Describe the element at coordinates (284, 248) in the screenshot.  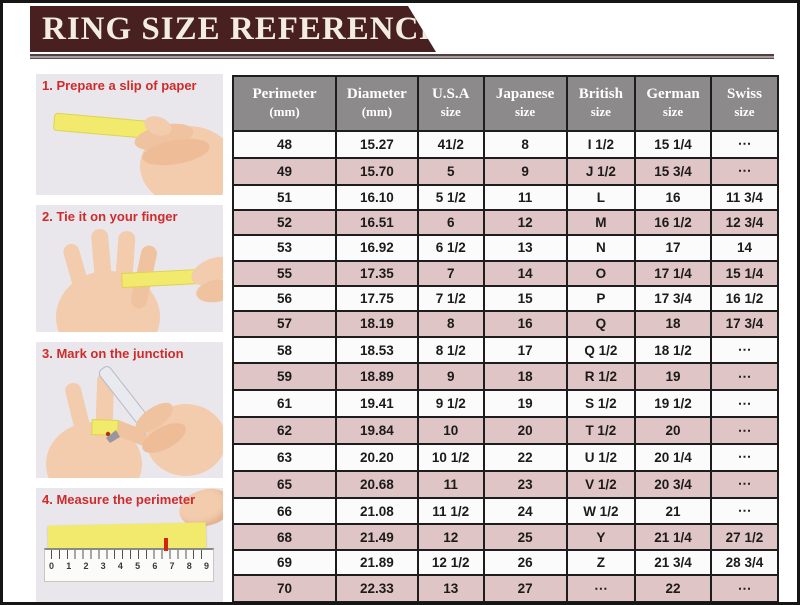
I see `table-cell: 53` at that location.